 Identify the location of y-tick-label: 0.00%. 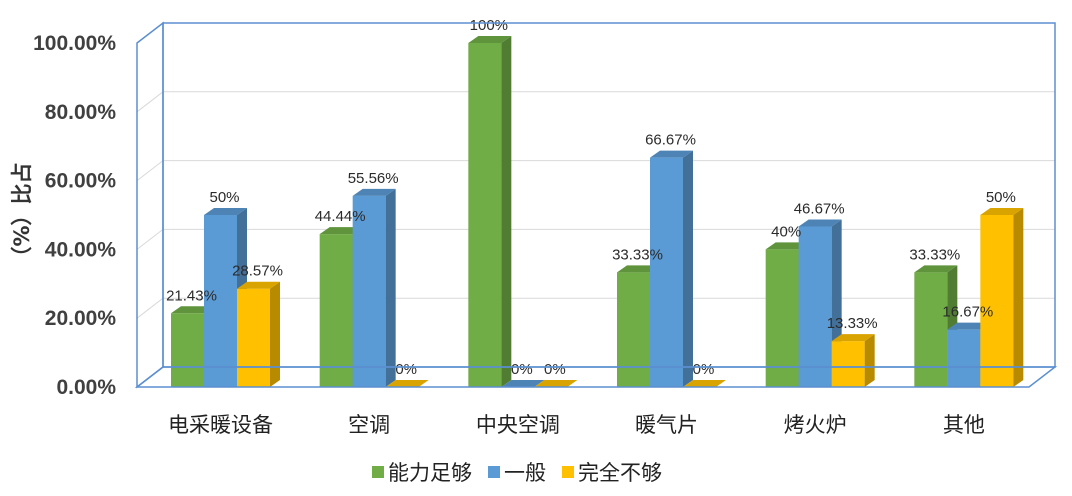
(86, 387).